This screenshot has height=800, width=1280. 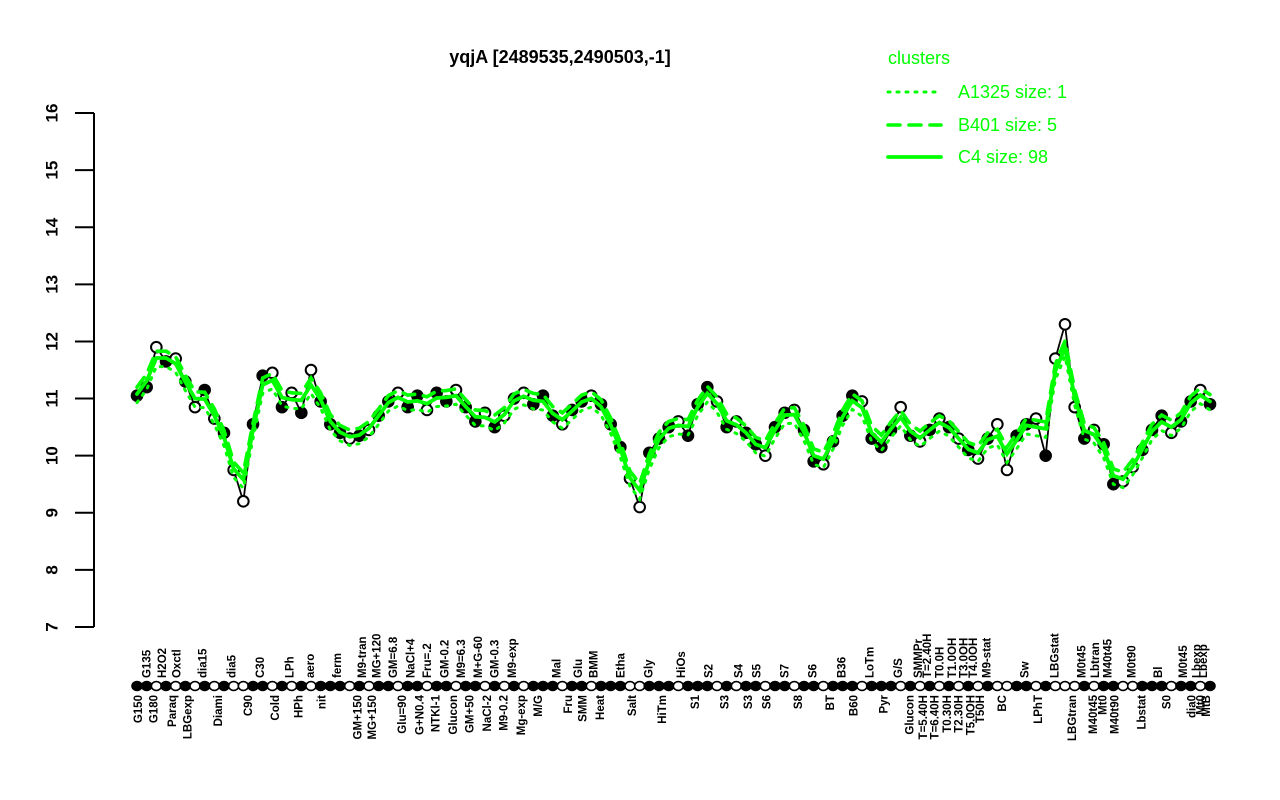 I want to click on x-axis-label: S1, so click(x=696, y=701).